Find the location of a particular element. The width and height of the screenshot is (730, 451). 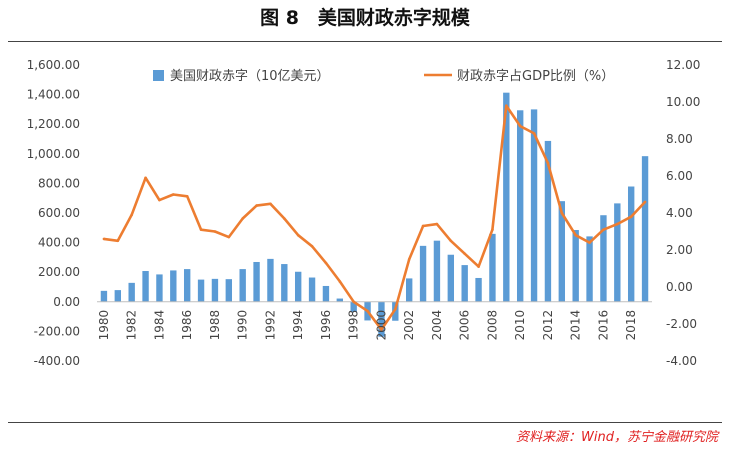

line-point-1983 is located at coordinates (145, 178).